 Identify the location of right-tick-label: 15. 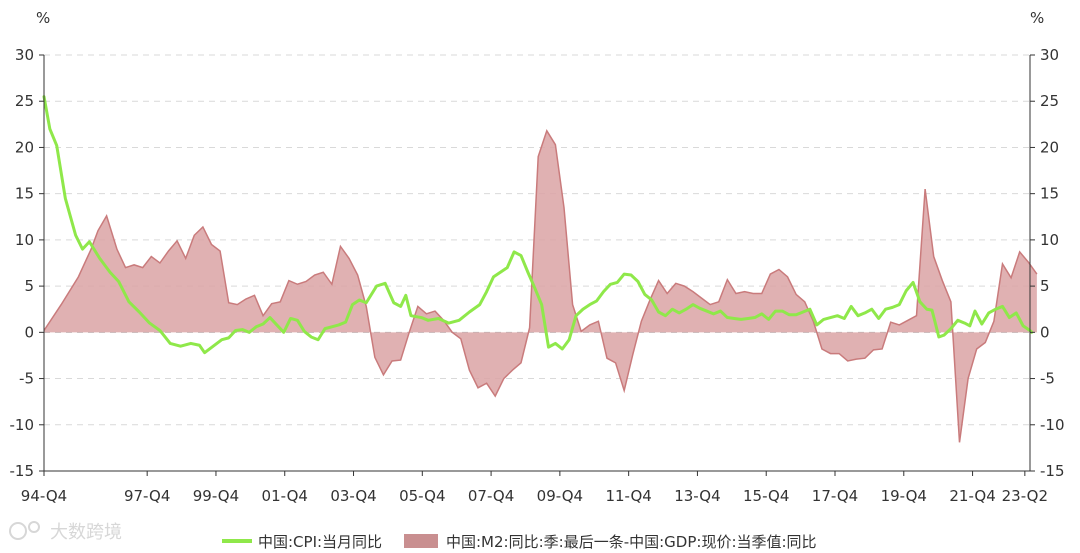
(1049, 194).